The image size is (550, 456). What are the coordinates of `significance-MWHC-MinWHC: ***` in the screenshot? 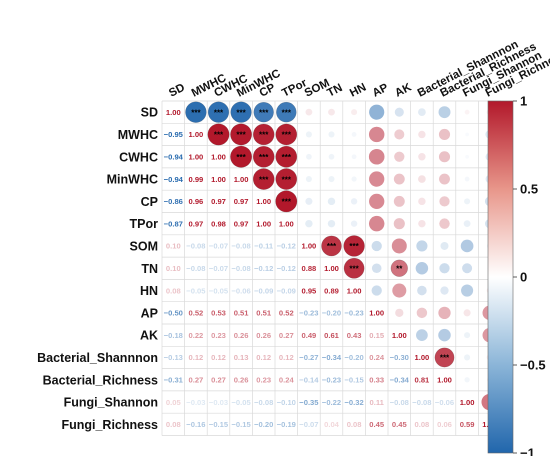 It's located at (241, 135).